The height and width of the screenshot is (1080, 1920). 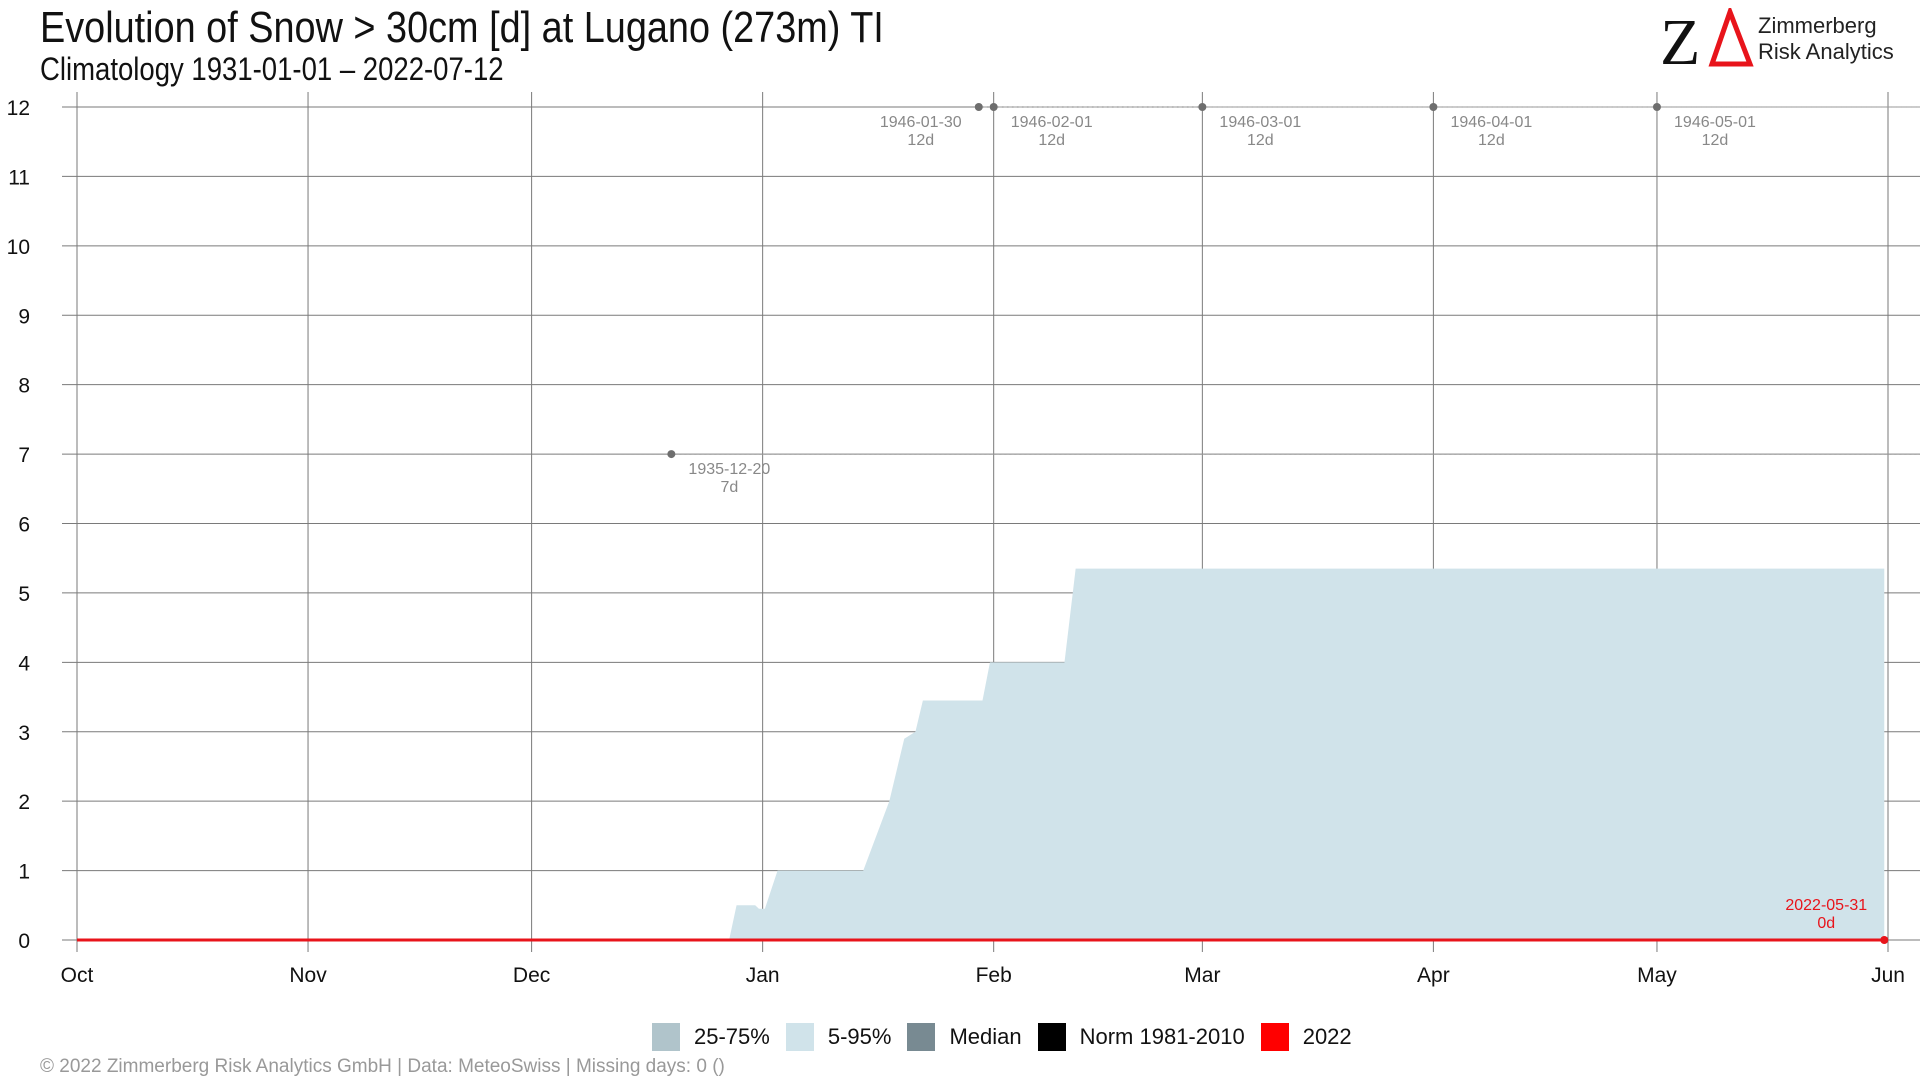 What do you see at coordinates (24, 386) in the screenshot?
I see `y-tick-label: 8` at bounding box center [24, 386].